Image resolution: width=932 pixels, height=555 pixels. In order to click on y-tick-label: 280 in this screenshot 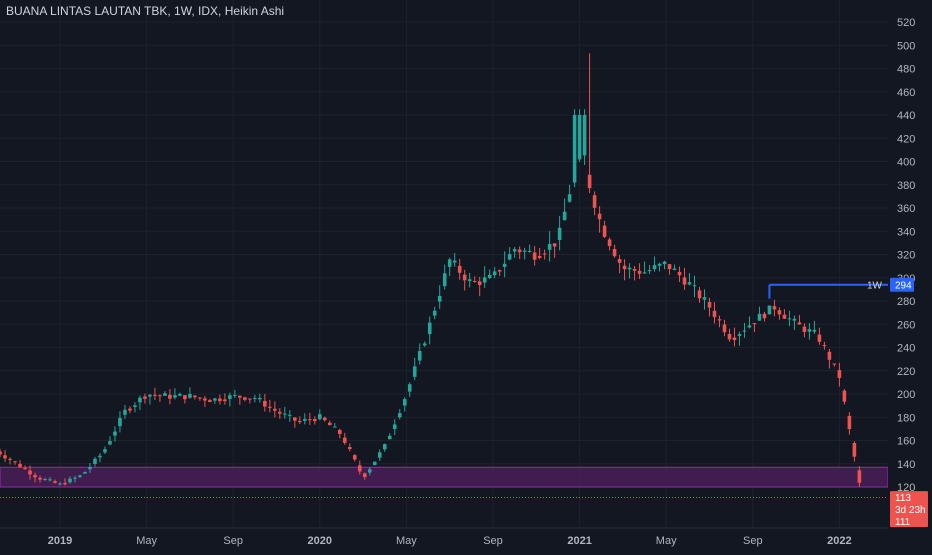, I will do `click(906, 302)`.